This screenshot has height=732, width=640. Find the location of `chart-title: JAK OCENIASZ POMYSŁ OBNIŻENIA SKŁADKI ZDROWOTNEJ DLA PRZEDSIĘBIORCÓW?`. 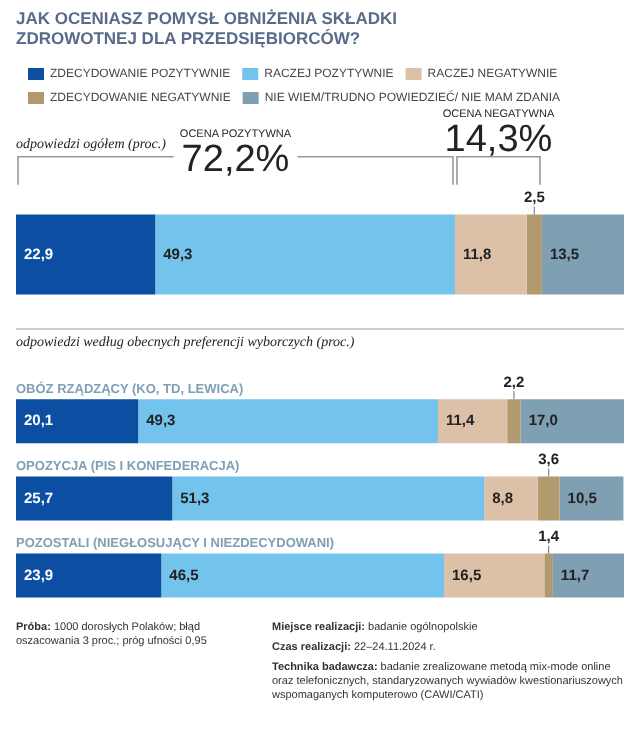

chart-title: JAK OCENIASZ POMYSŁ OBNIŻENIA SKŁADKI ZDROWOTNEJ DLA PRZEDSIĘBIORCÓW? is located at coordinates (207, 28).